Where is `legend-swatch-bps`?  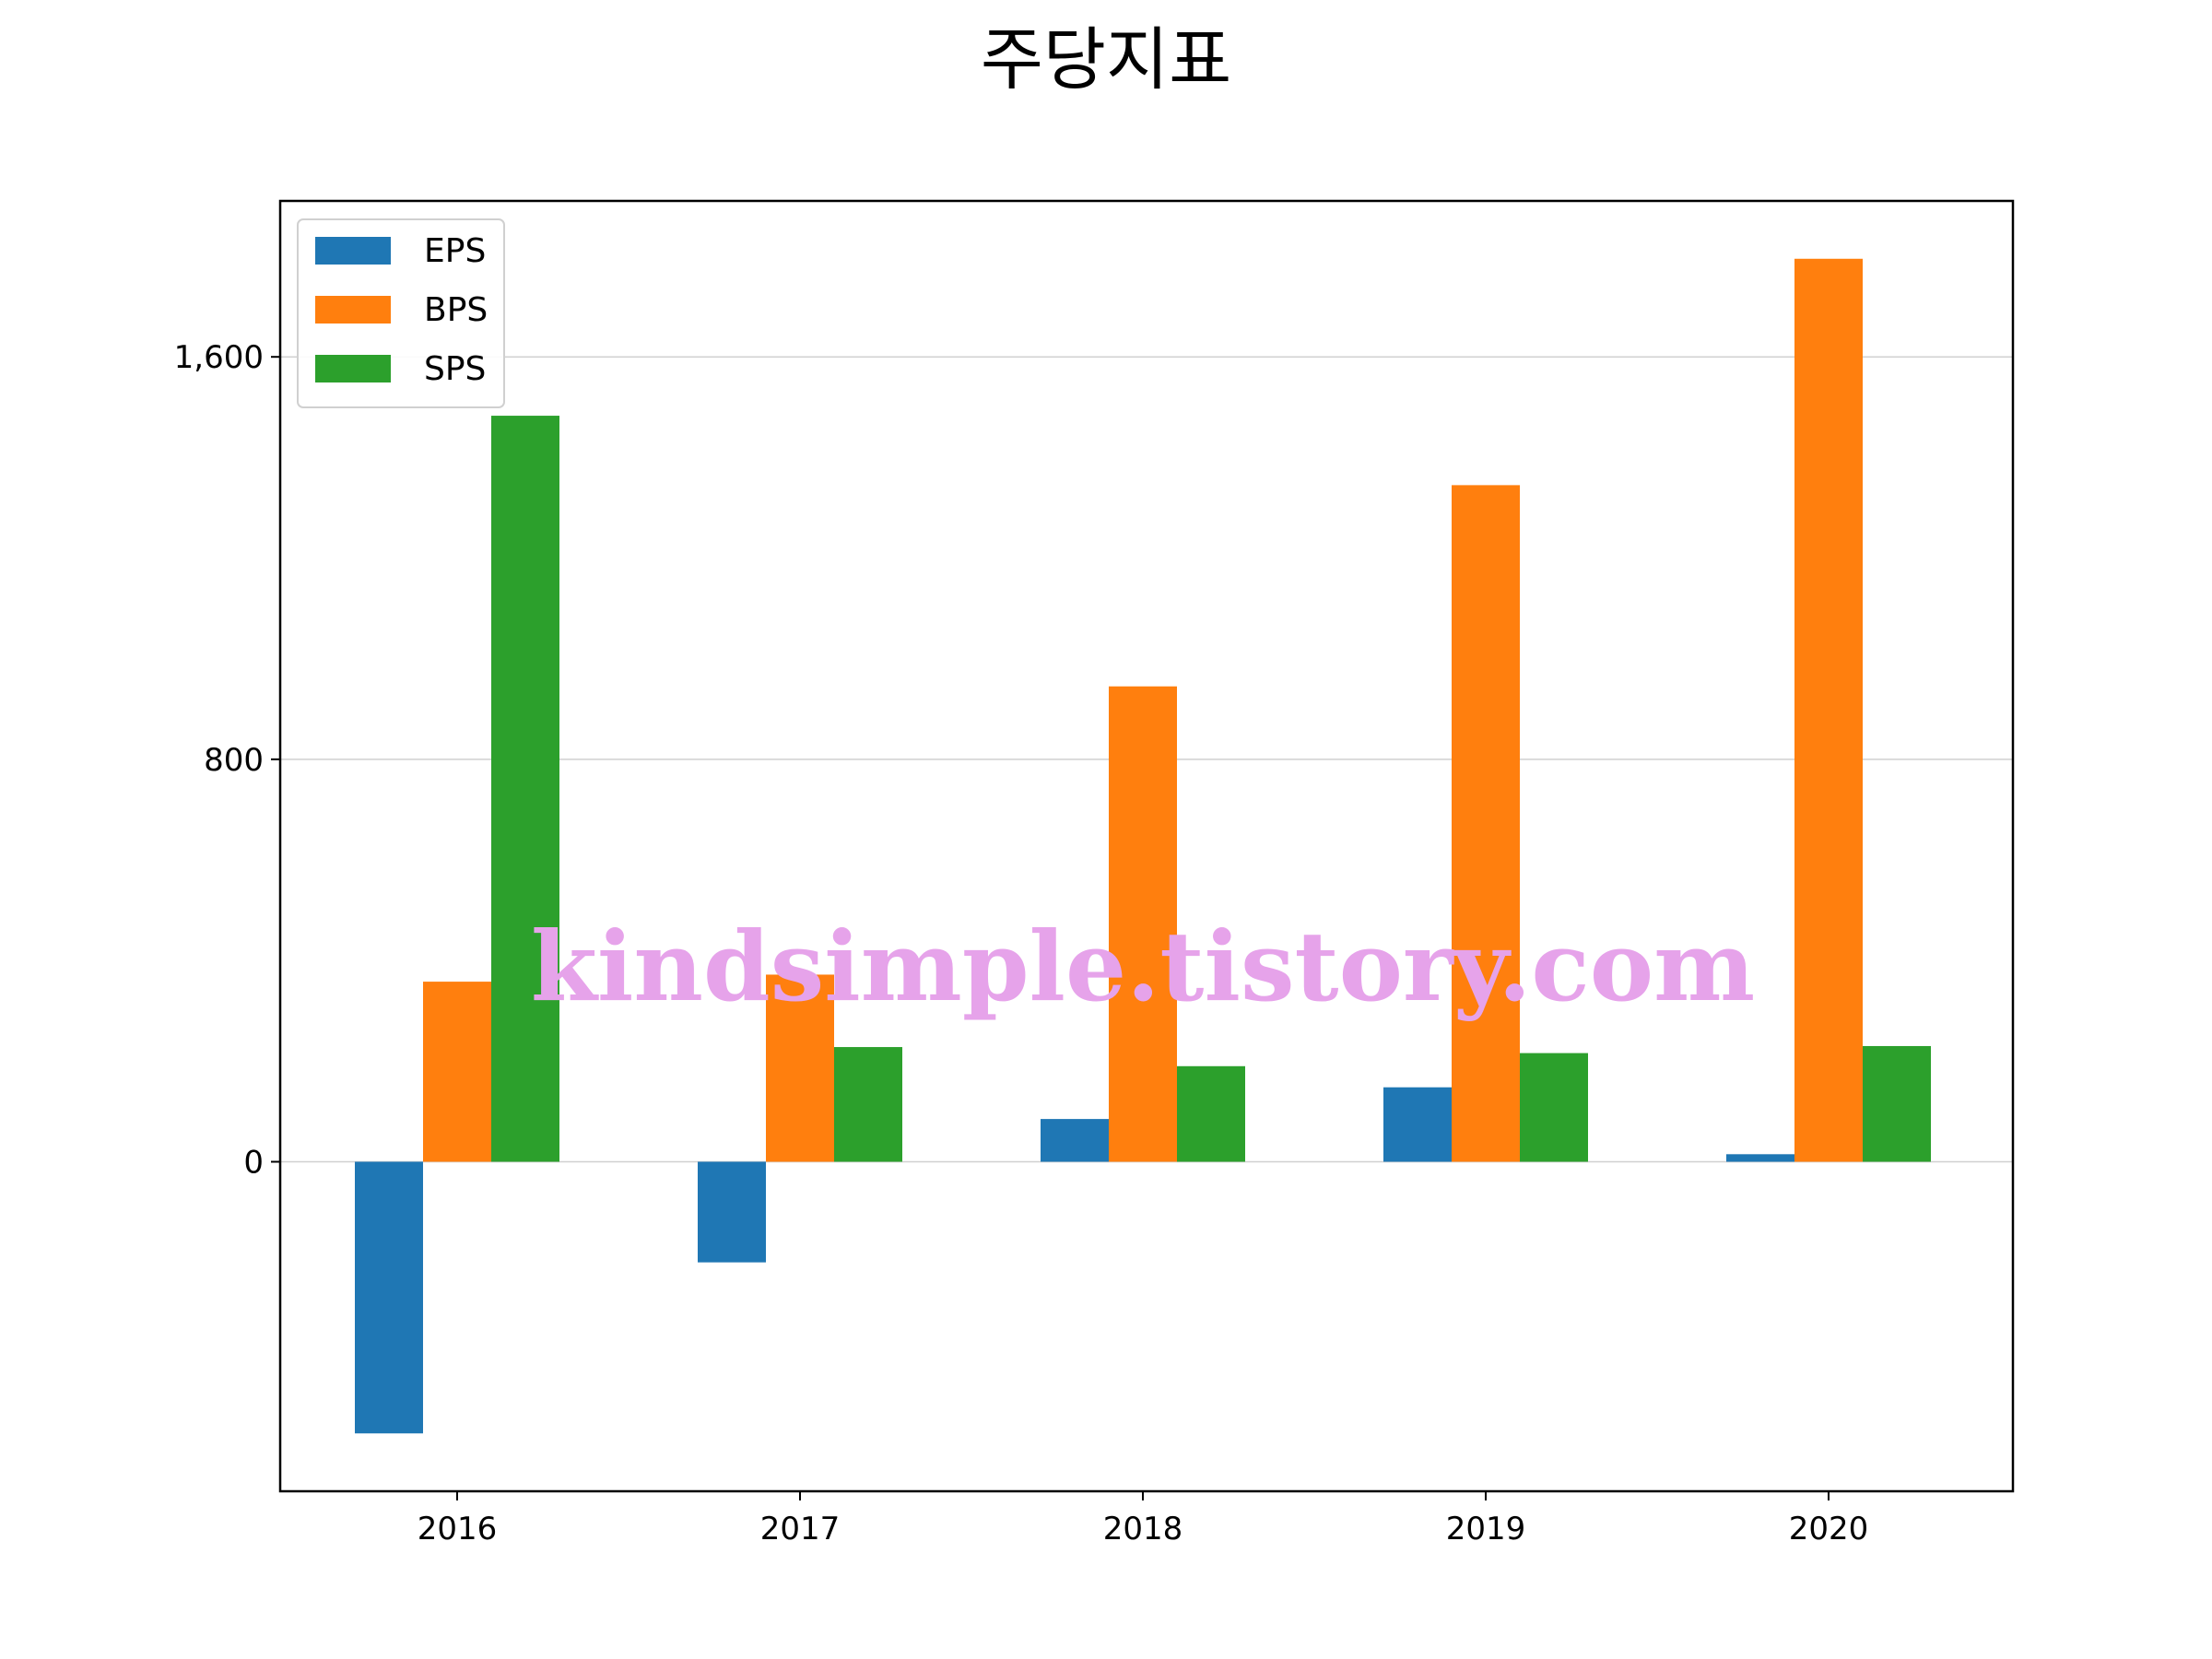
legend-swatch-bps is located at coordinates (353, 310).